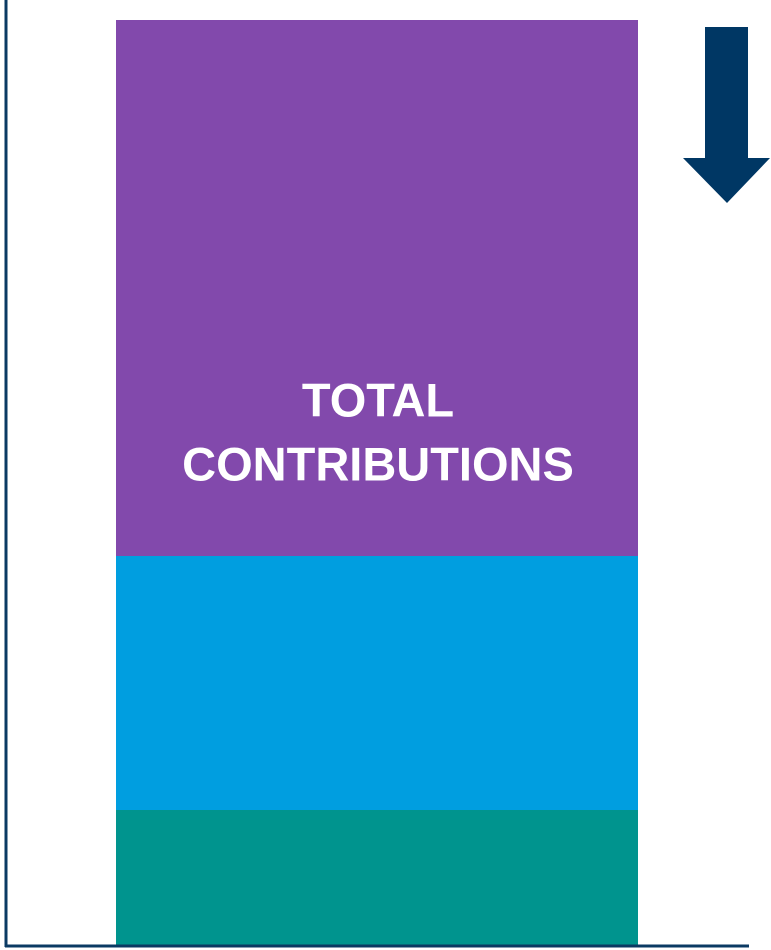 Image resolution: width=771 pixels, height=950 pixels. What do you see at coordinates (377, 878) in the screenshot?
I see `bar-segment-bottom` at bounding box center [377, 878].